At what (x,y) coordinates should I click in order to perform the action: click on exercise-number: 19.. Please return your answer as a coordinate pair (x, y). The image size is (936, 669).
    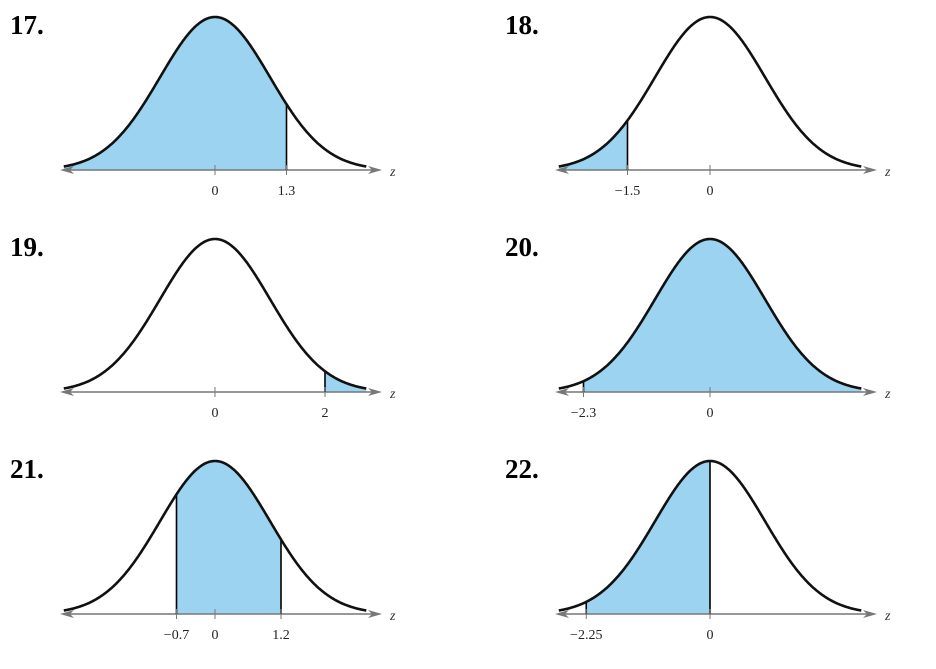
    Looking at the image, I should click on (27, 247).